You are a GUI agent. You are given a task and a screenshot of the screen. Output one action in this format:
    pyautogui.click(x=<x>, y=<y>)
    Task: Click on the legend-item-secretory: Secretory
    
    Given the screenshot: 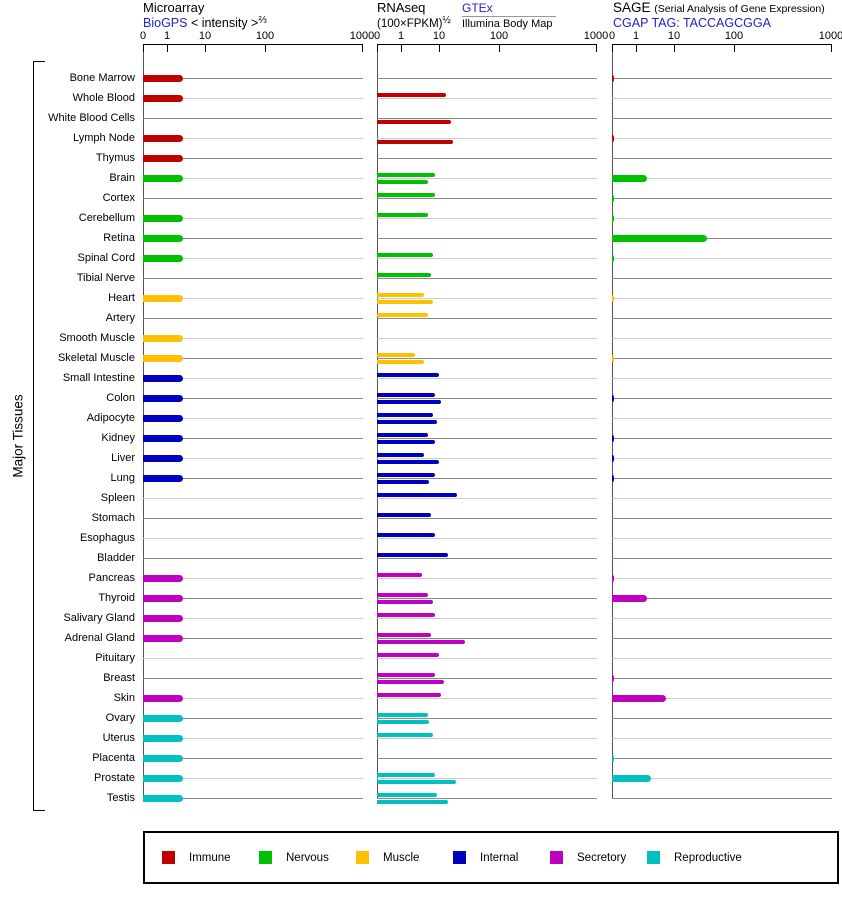 What is the action you would take?
    pyautogui.click(x=598, y=857)
    